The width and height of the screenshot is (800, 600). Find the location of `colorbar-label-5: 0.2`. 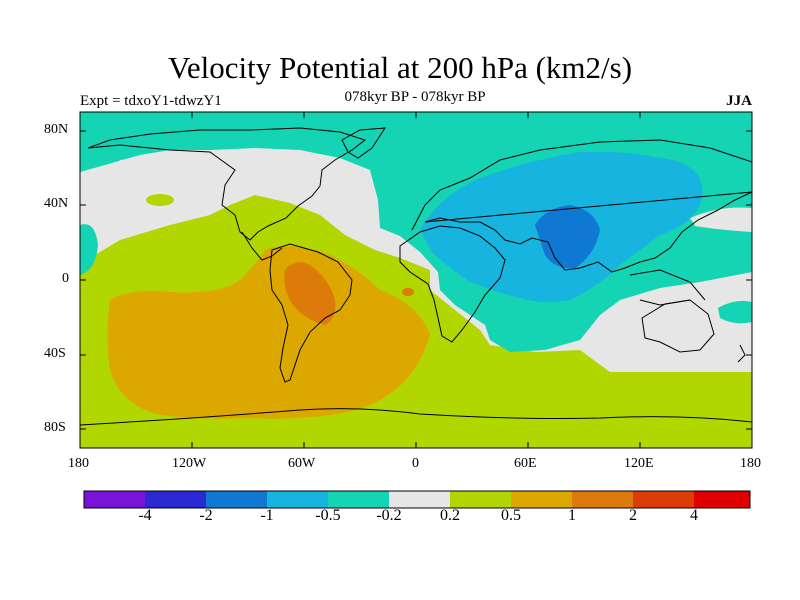

colorbar-label-5: 0.2 is located at coordinates (450, 515).